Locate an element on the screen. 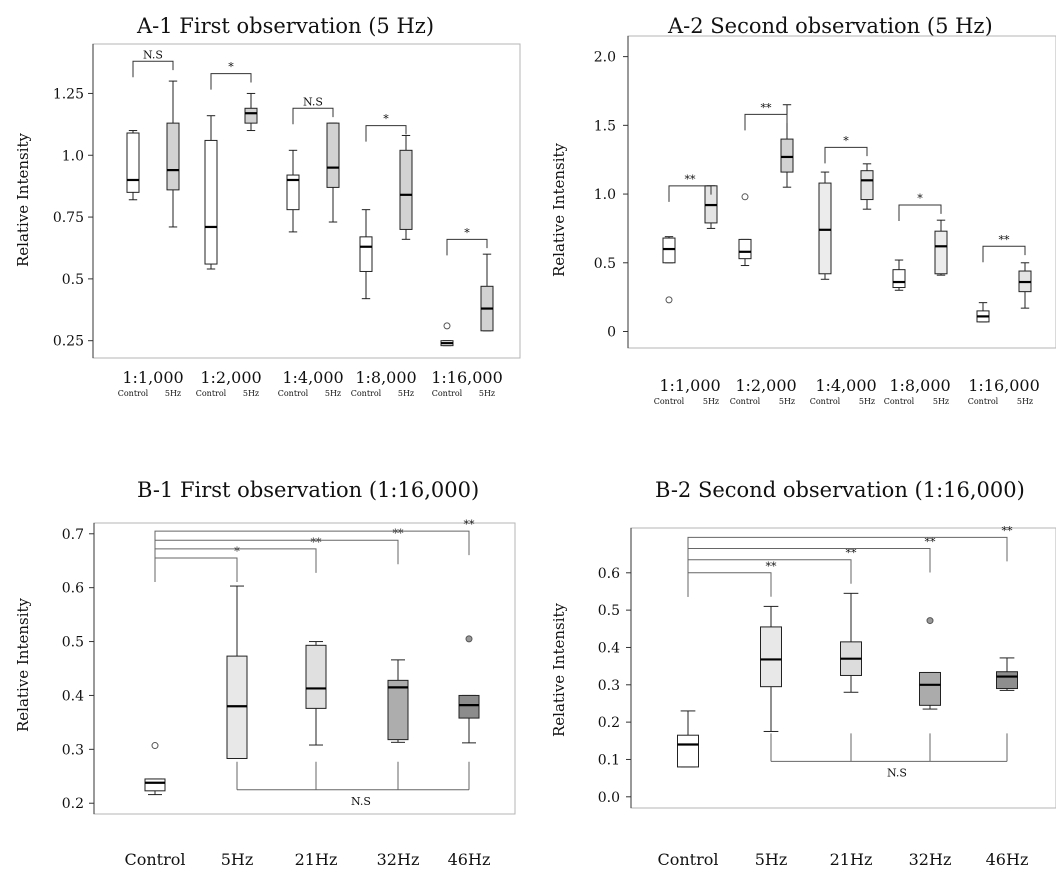 The height and width of the screenshot is (869, 1056). chart-title: A-2 Second observation (5 Hz) is located at coordinates (830, 26).